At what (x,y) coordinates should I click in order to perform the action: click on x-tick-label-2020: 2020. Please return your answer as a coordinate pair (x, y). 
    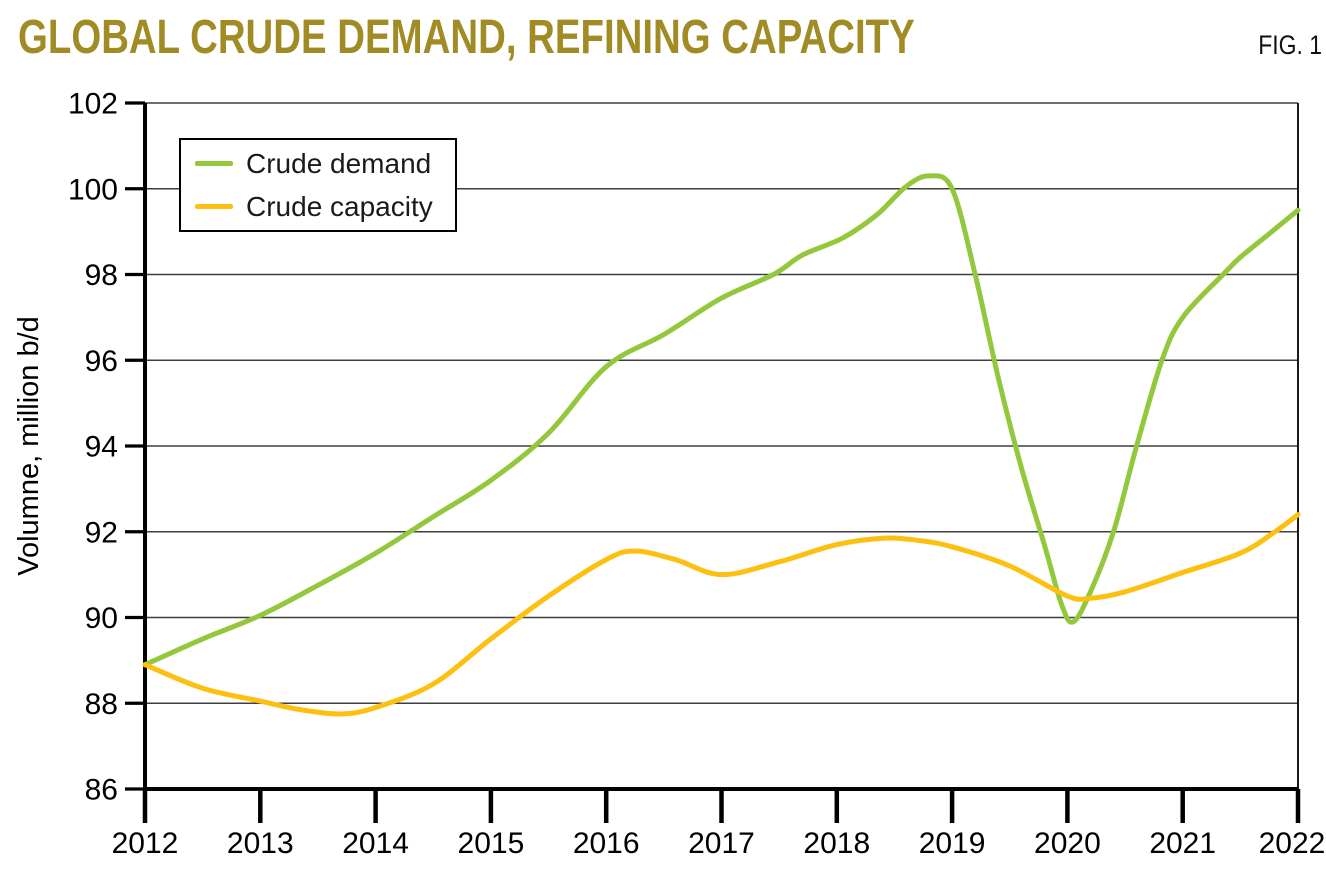
    Looking at the image, I should click on (1067, 843).